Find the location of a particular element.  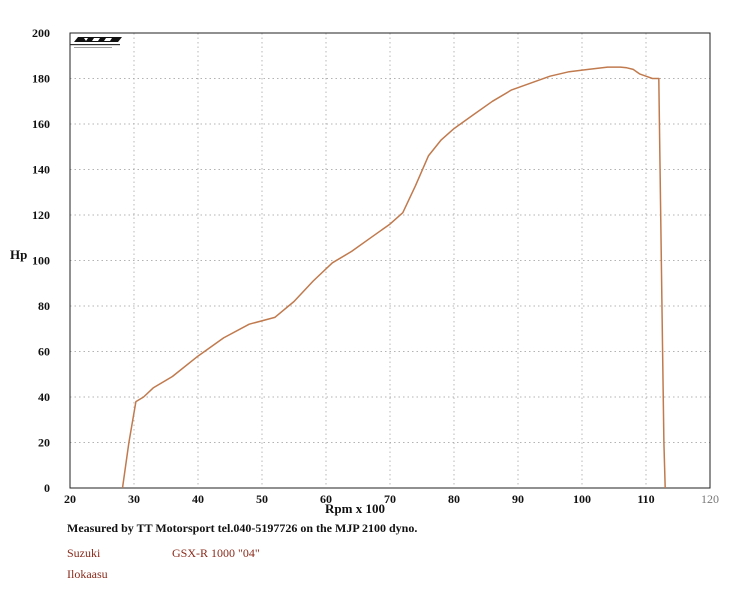

x-tick-label: 90 is located at coordinates (518, 499).